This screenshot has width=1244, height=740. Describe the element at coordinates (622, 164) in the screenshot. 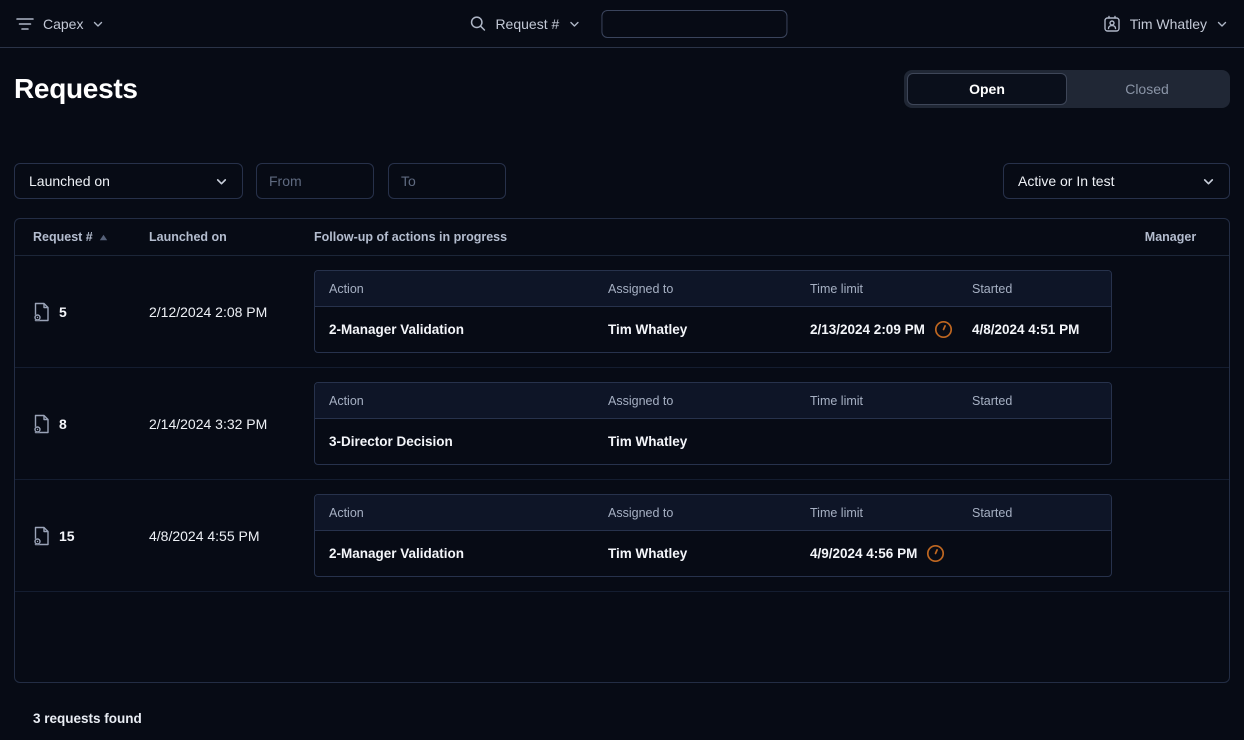

I see `filters-bar: Launched on Active or In test` at that location.